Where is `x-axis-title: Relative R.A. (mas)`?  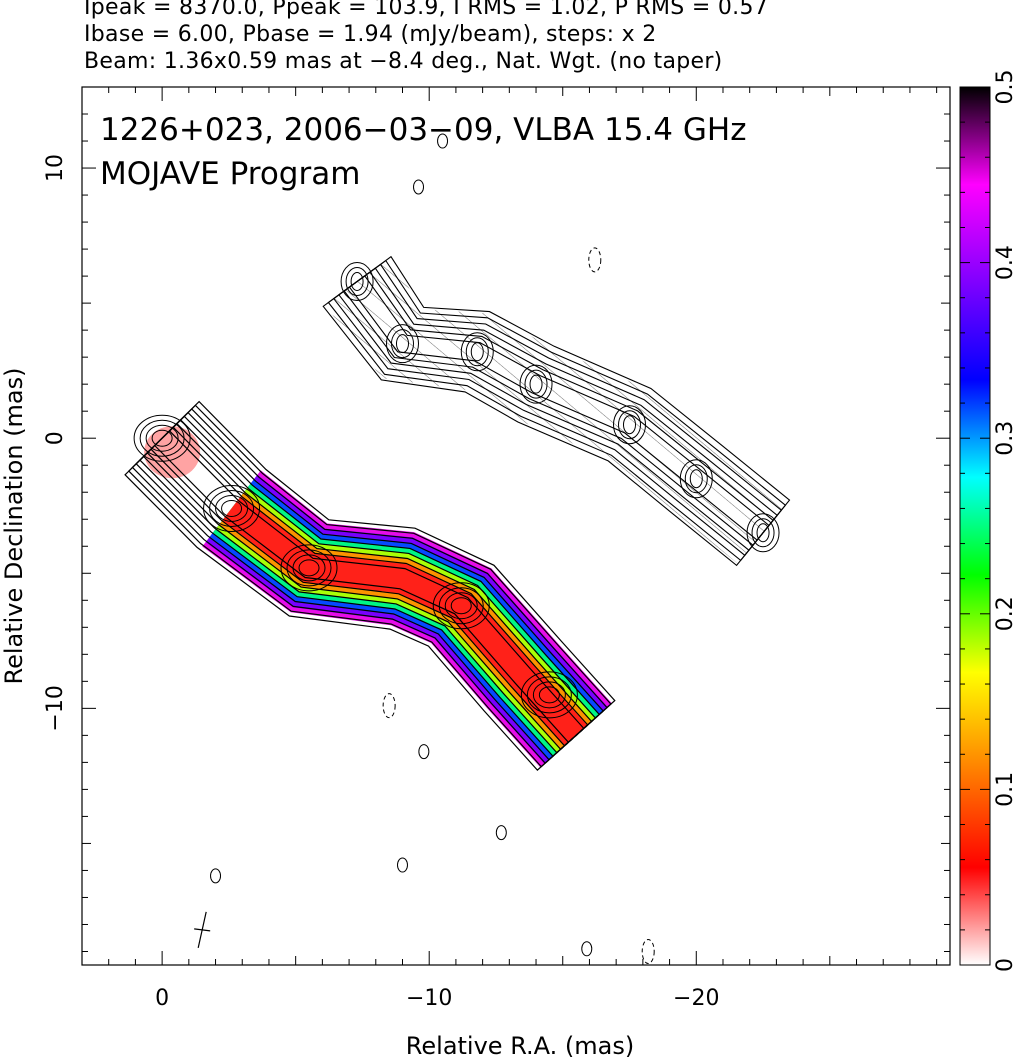 x-axis-title: Relative R.A. (mas) is located at coordinates (520, 1046).